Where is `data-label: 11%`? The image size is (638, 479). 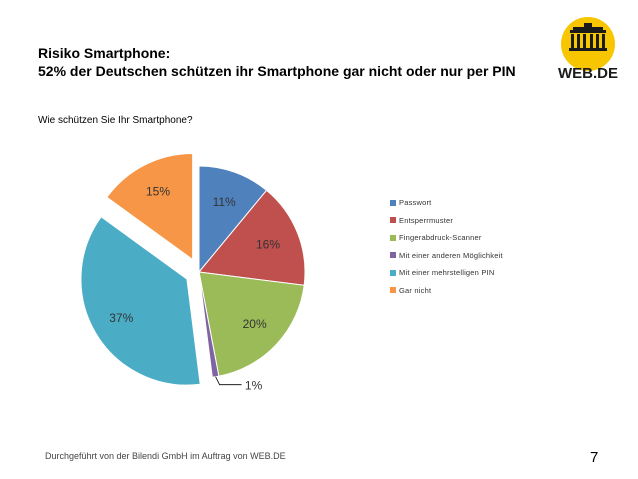 data-label: 11% is located at coordinates (224, 202).